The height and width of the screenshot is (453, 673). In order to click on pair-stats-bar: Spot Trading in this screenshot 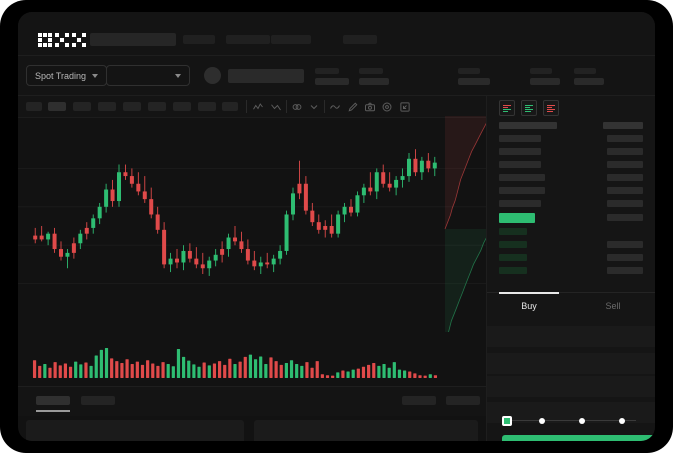, I will do `click(336, 76)`.